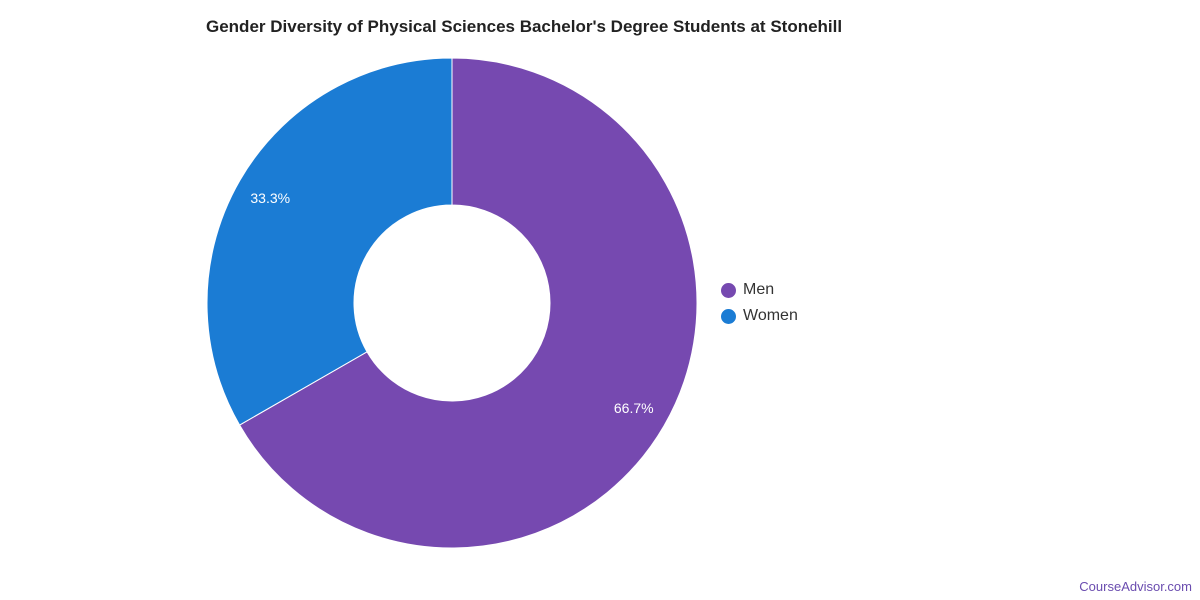  I want to click on legend-swatch-men, so click(728, 290).